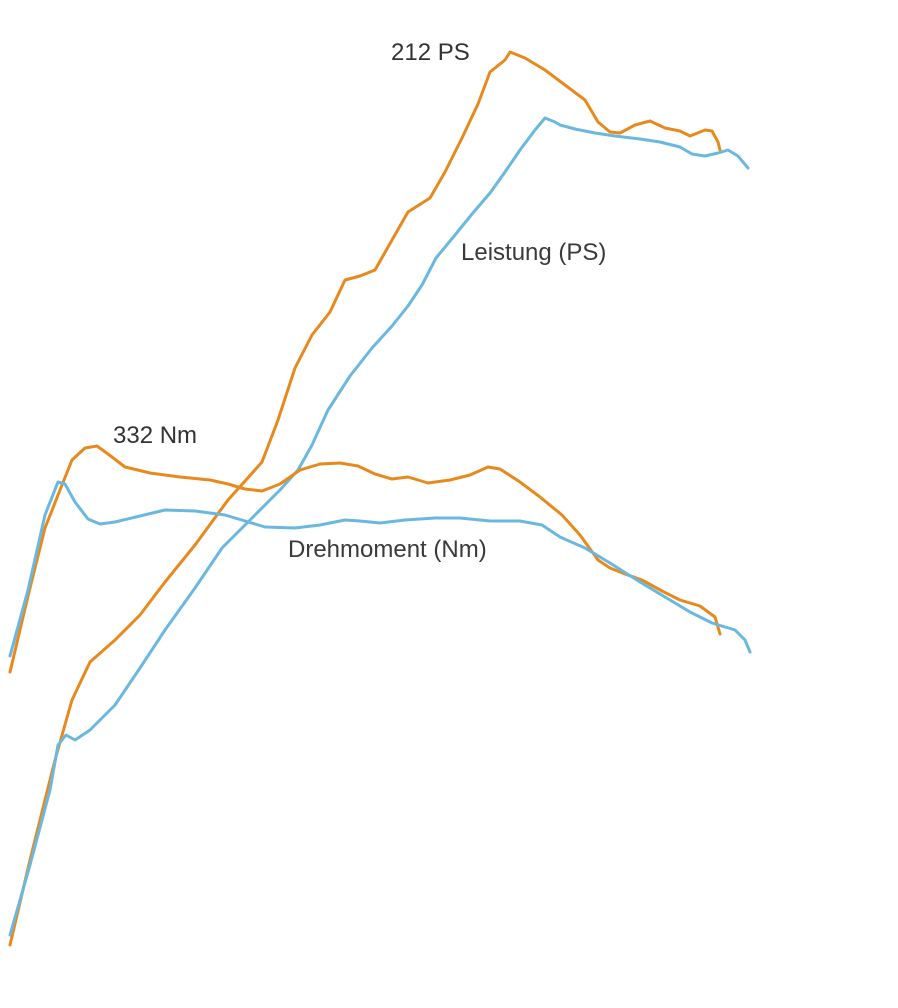  Describe the element at coordinates (533, 252) in the screenshot. I see `power-series-label: Leistung (PS)` at that location.